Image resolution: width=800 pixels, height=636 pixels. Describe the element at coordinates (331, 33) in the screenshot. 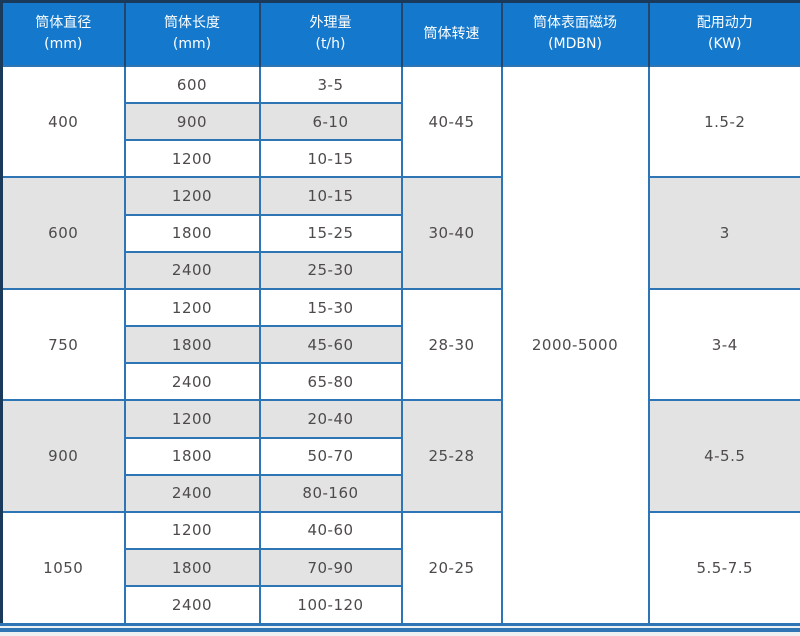

I see `col-header-capacity: 外理量 (t/h)` at that location.